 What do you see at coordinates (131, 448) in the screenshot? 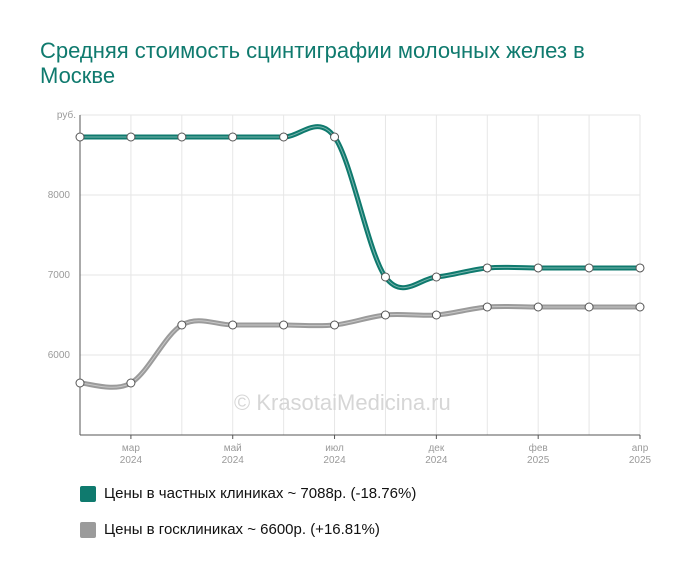
I see `x-tick-month: мар` at bounding box center [131, 448].